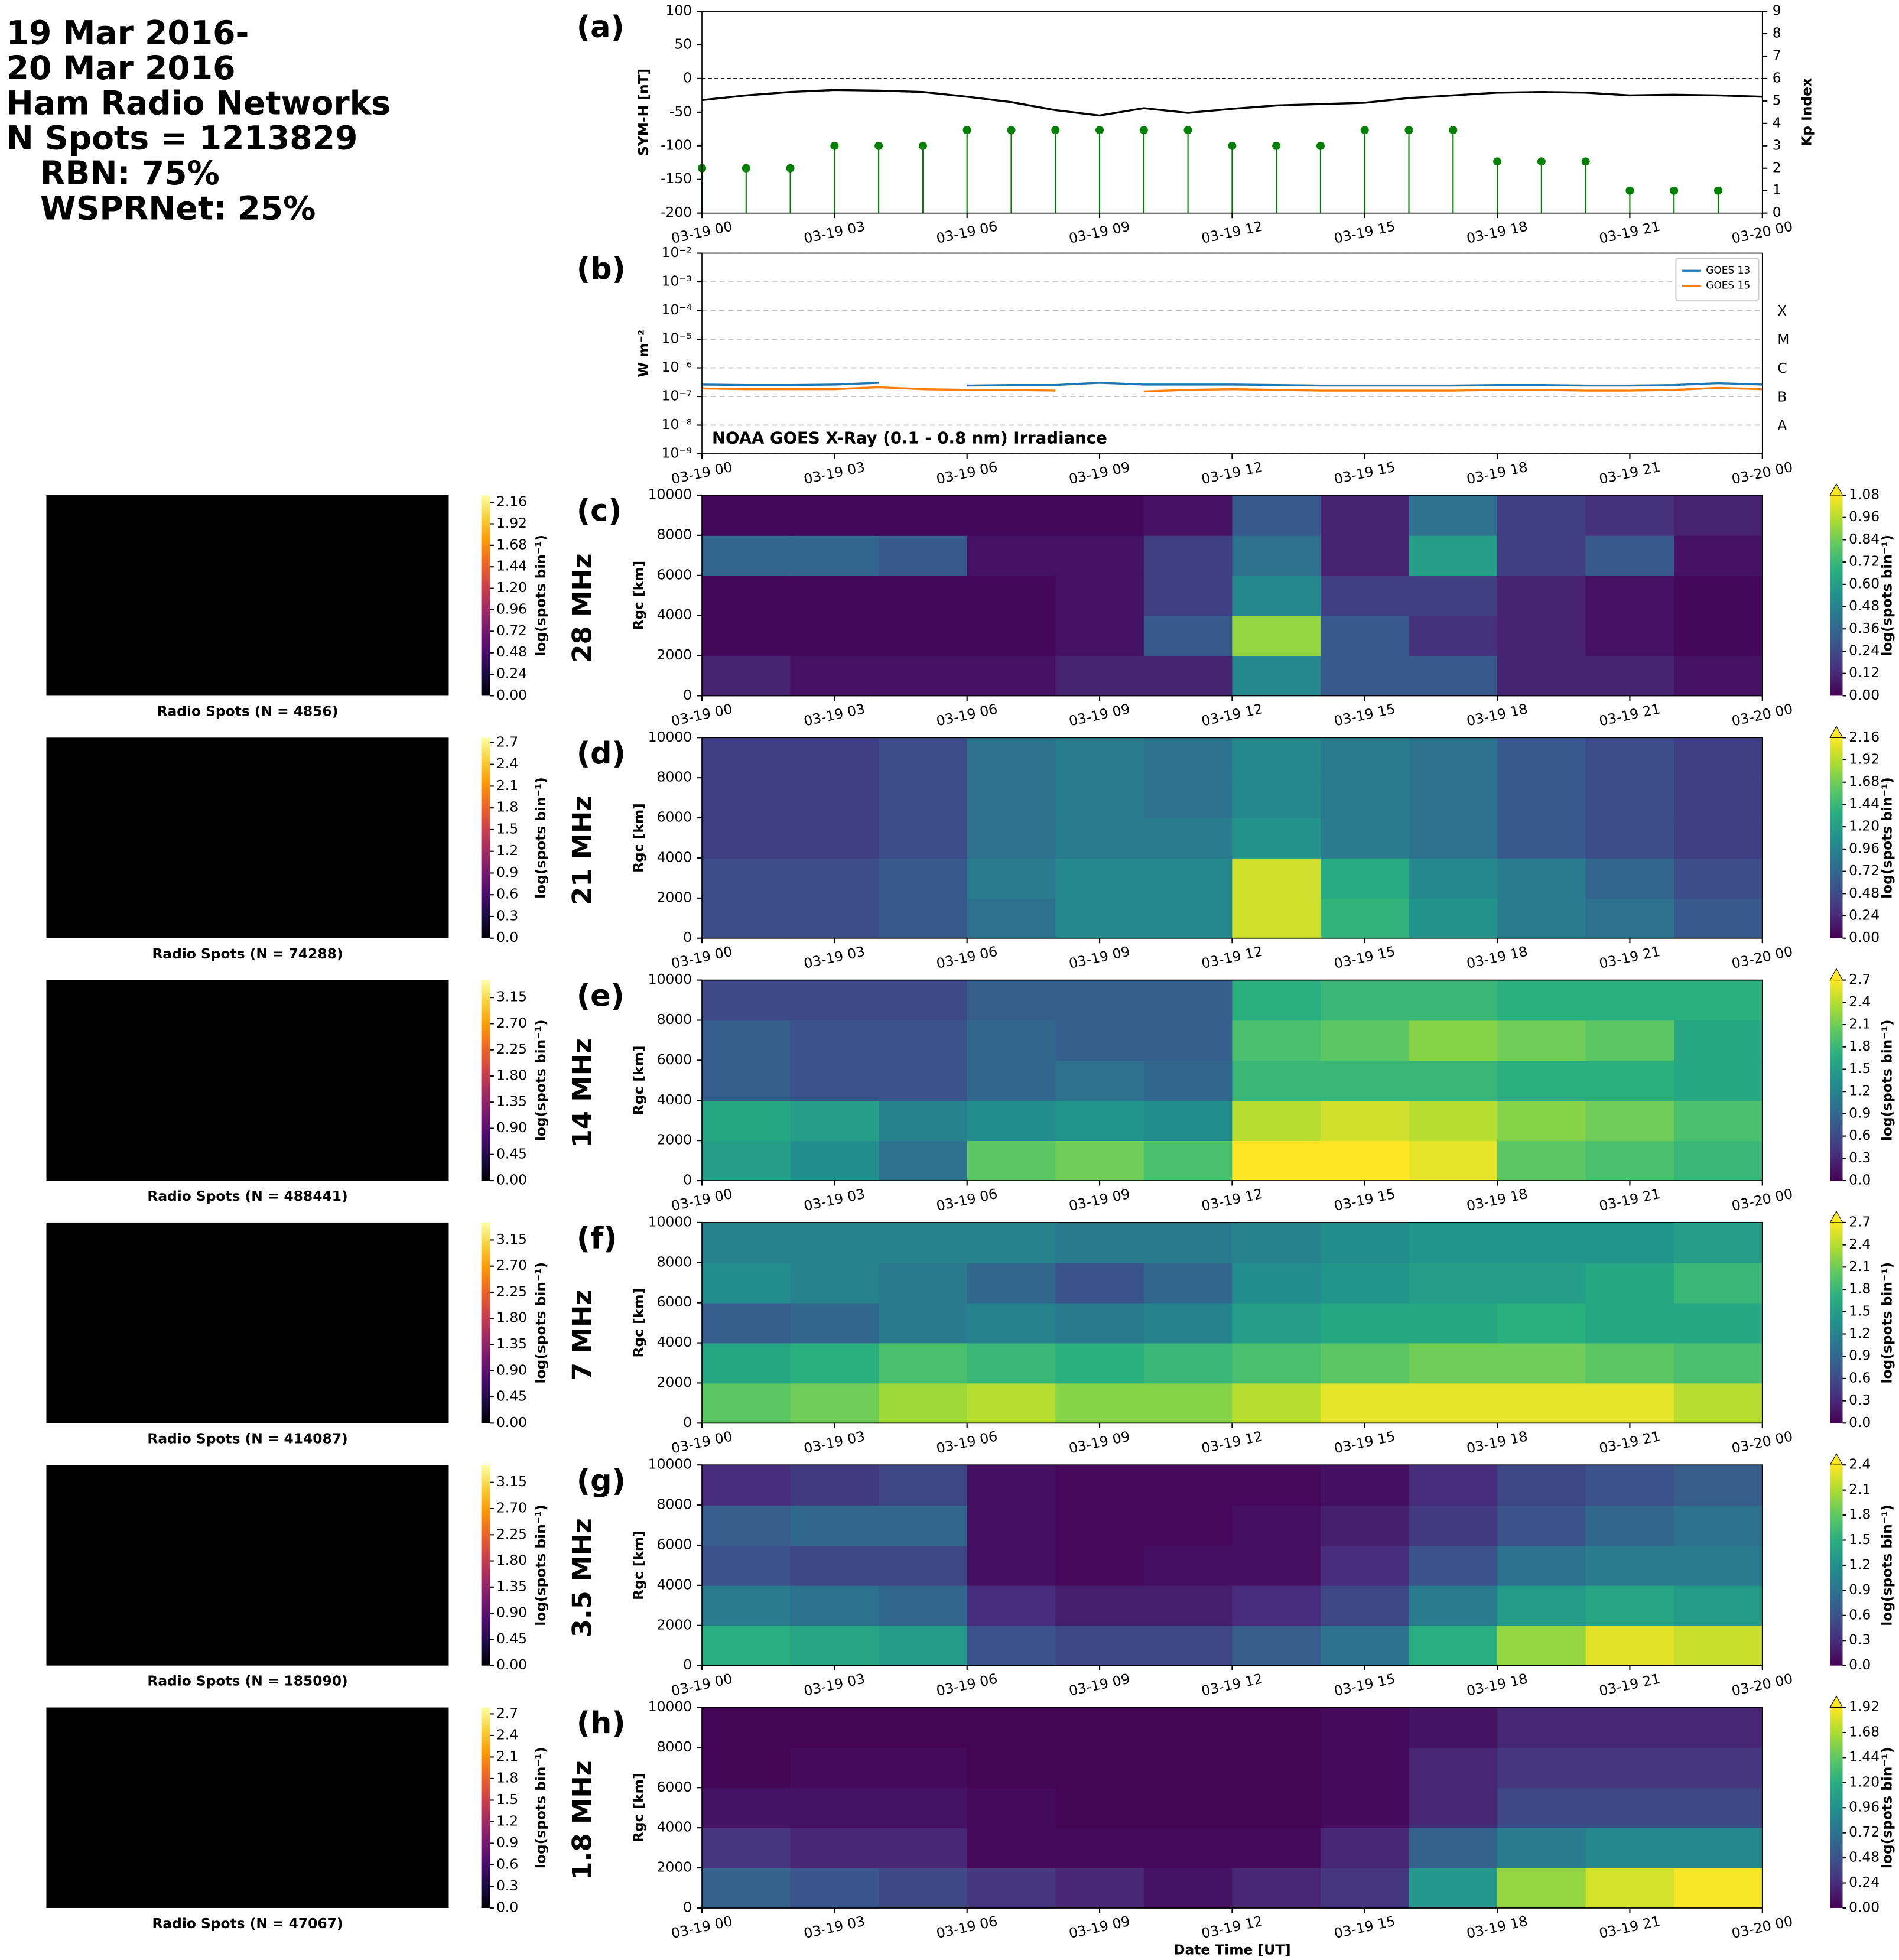 This screenshot has width=1899, height=1960. Describe the element at coordinates (511, 1369) in the screenshot. I see `colorbar-tick-label: 0.90` at that location.